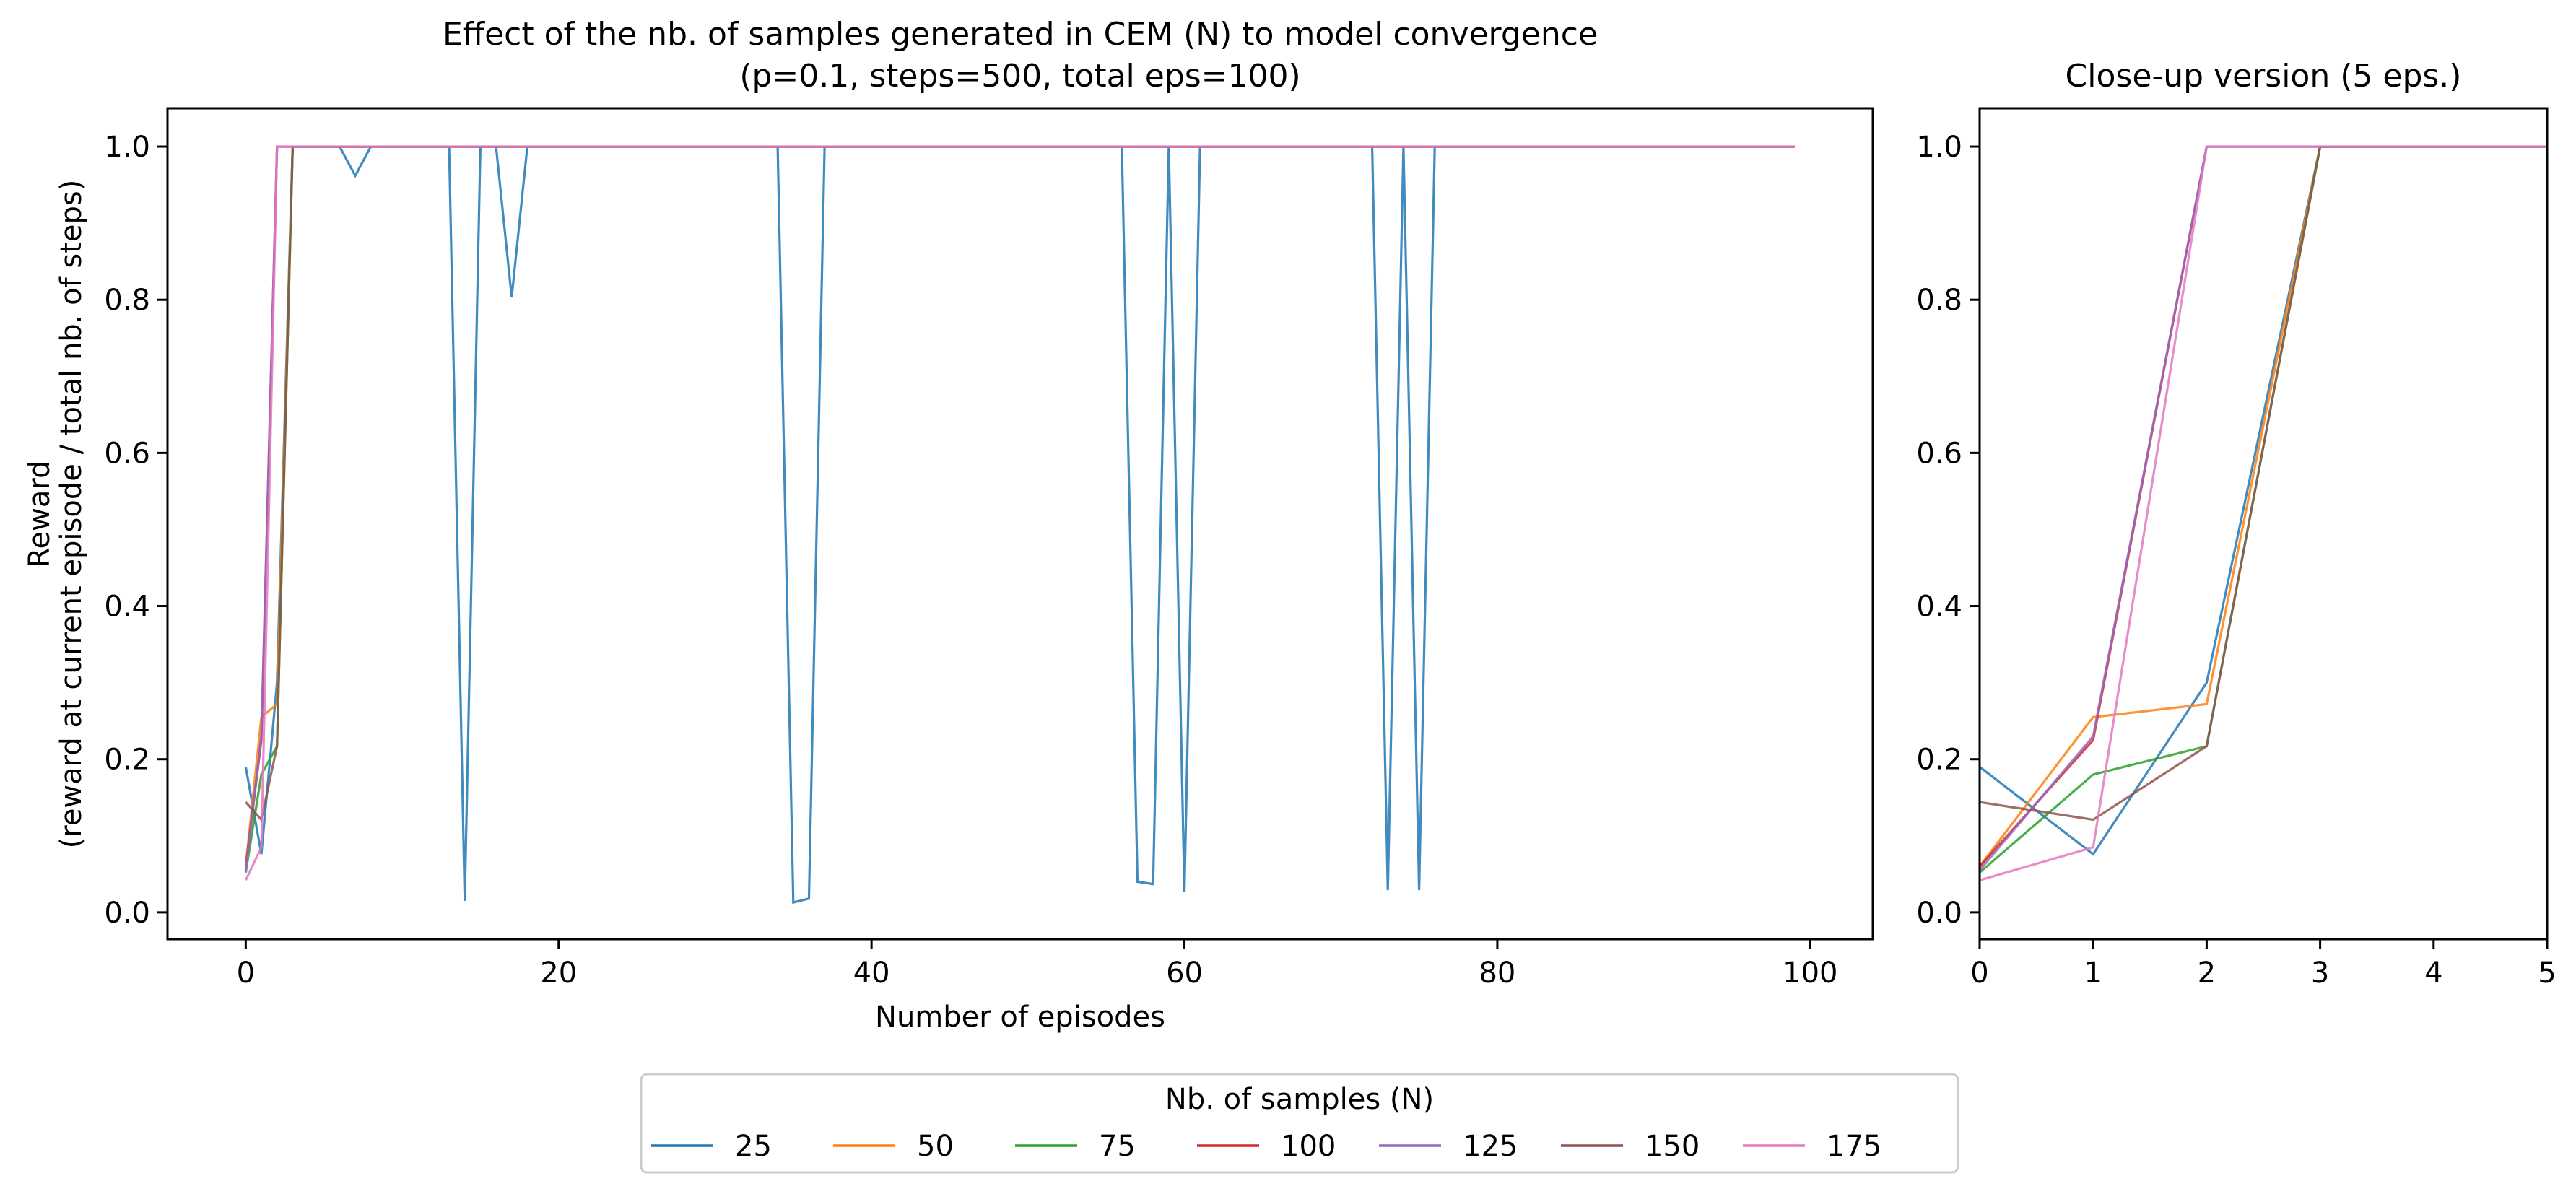  What do you see at coordinates (1490, 1146) in the screenshot?
I see `legend-label: 125` at bounding box center [1490, 1146].